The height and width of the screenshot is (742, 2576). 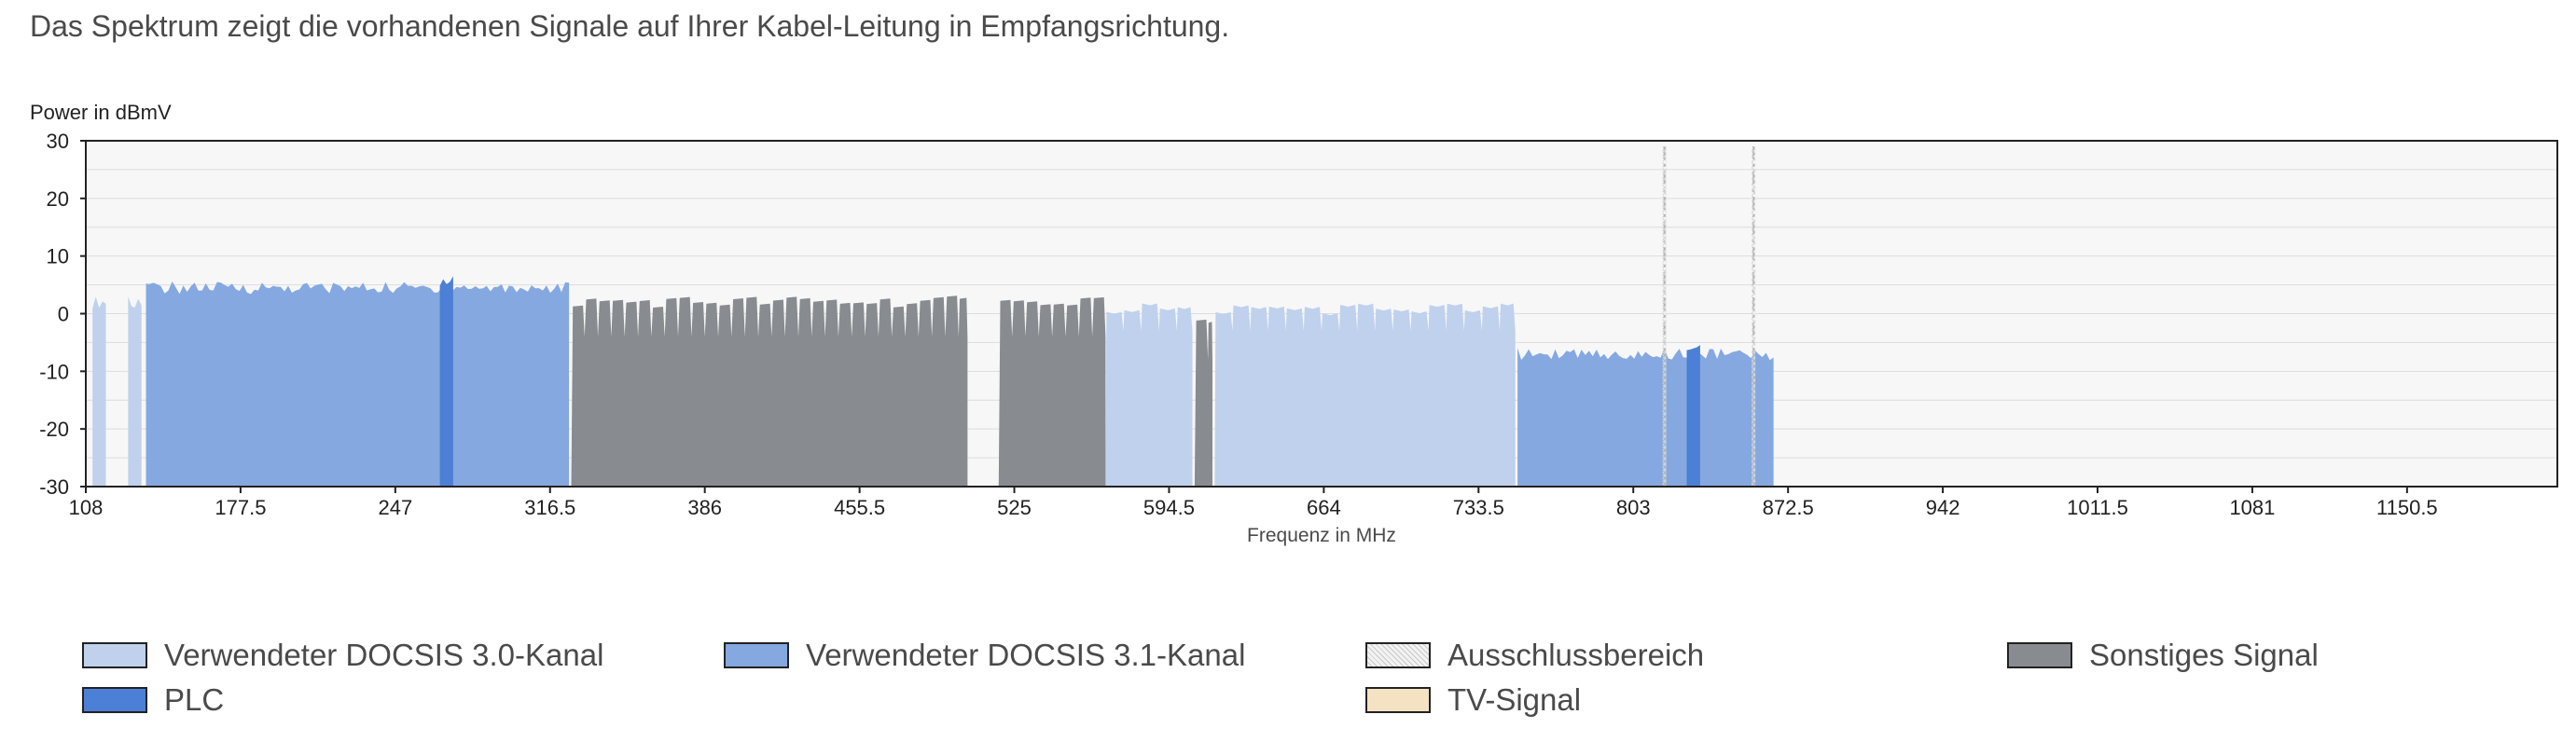 I want to click on y-tick-label: 20, so click(x=58, y=199).